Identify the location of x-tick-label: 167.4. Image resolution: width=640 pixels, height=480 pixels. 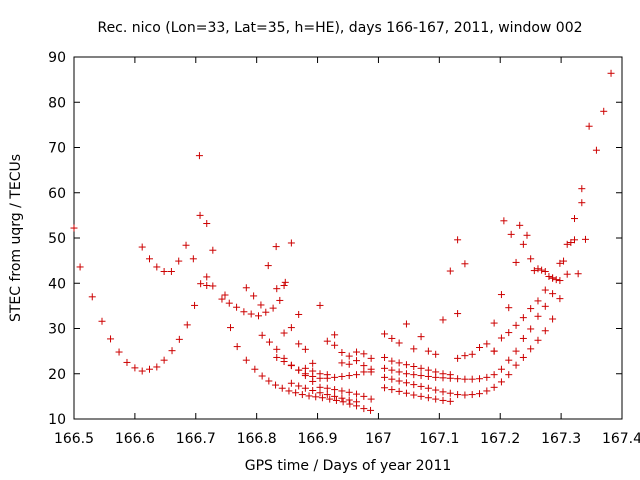
(621, 439).